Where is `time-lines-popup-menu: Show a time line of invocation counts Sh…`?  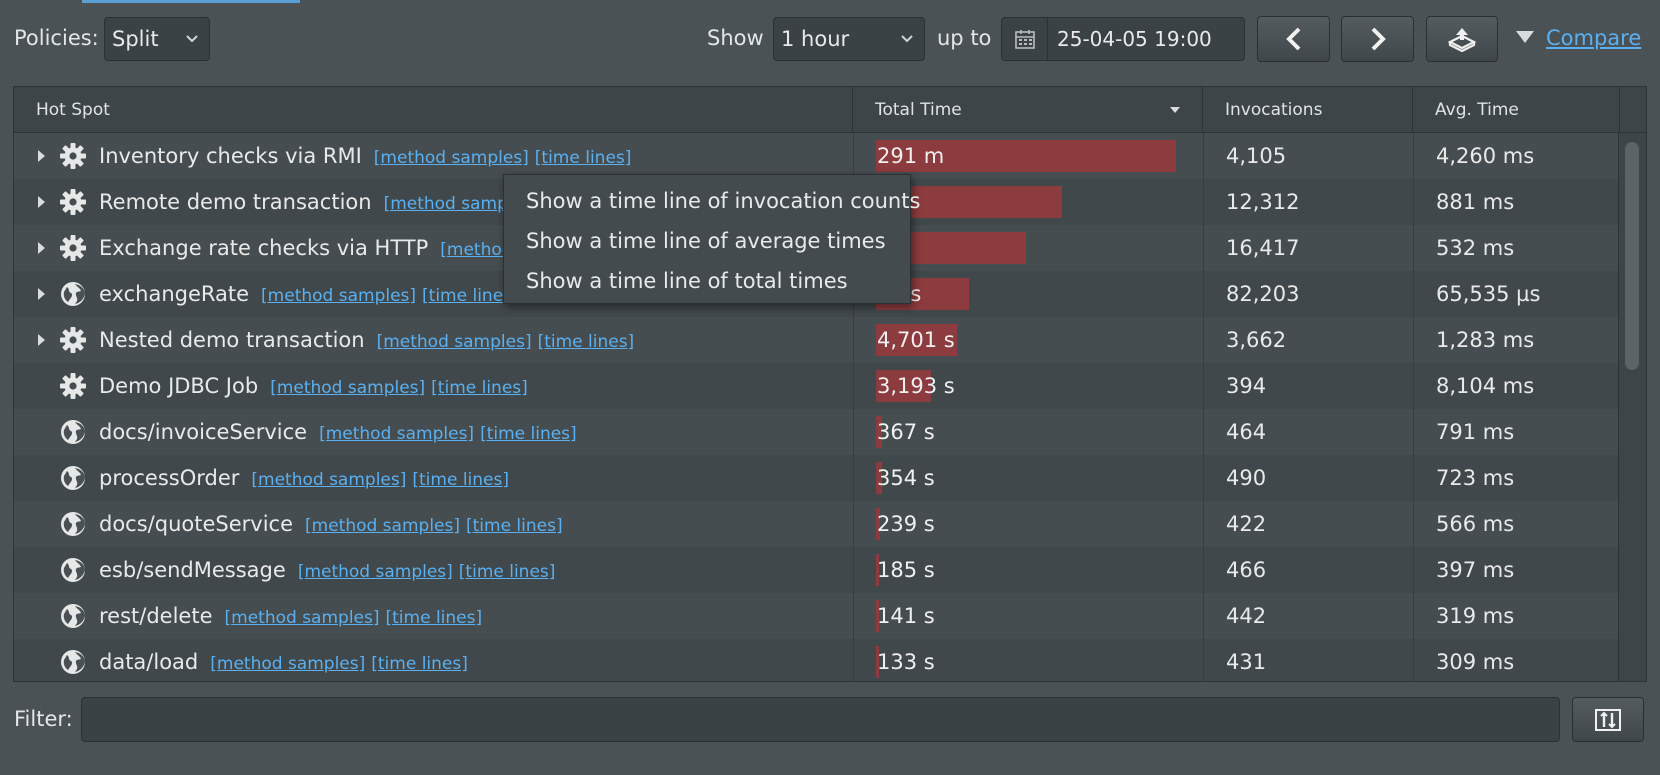 time-lines-popup-menu: Show a time line of invocation counts Sh… is located at coordinates (712, 239).